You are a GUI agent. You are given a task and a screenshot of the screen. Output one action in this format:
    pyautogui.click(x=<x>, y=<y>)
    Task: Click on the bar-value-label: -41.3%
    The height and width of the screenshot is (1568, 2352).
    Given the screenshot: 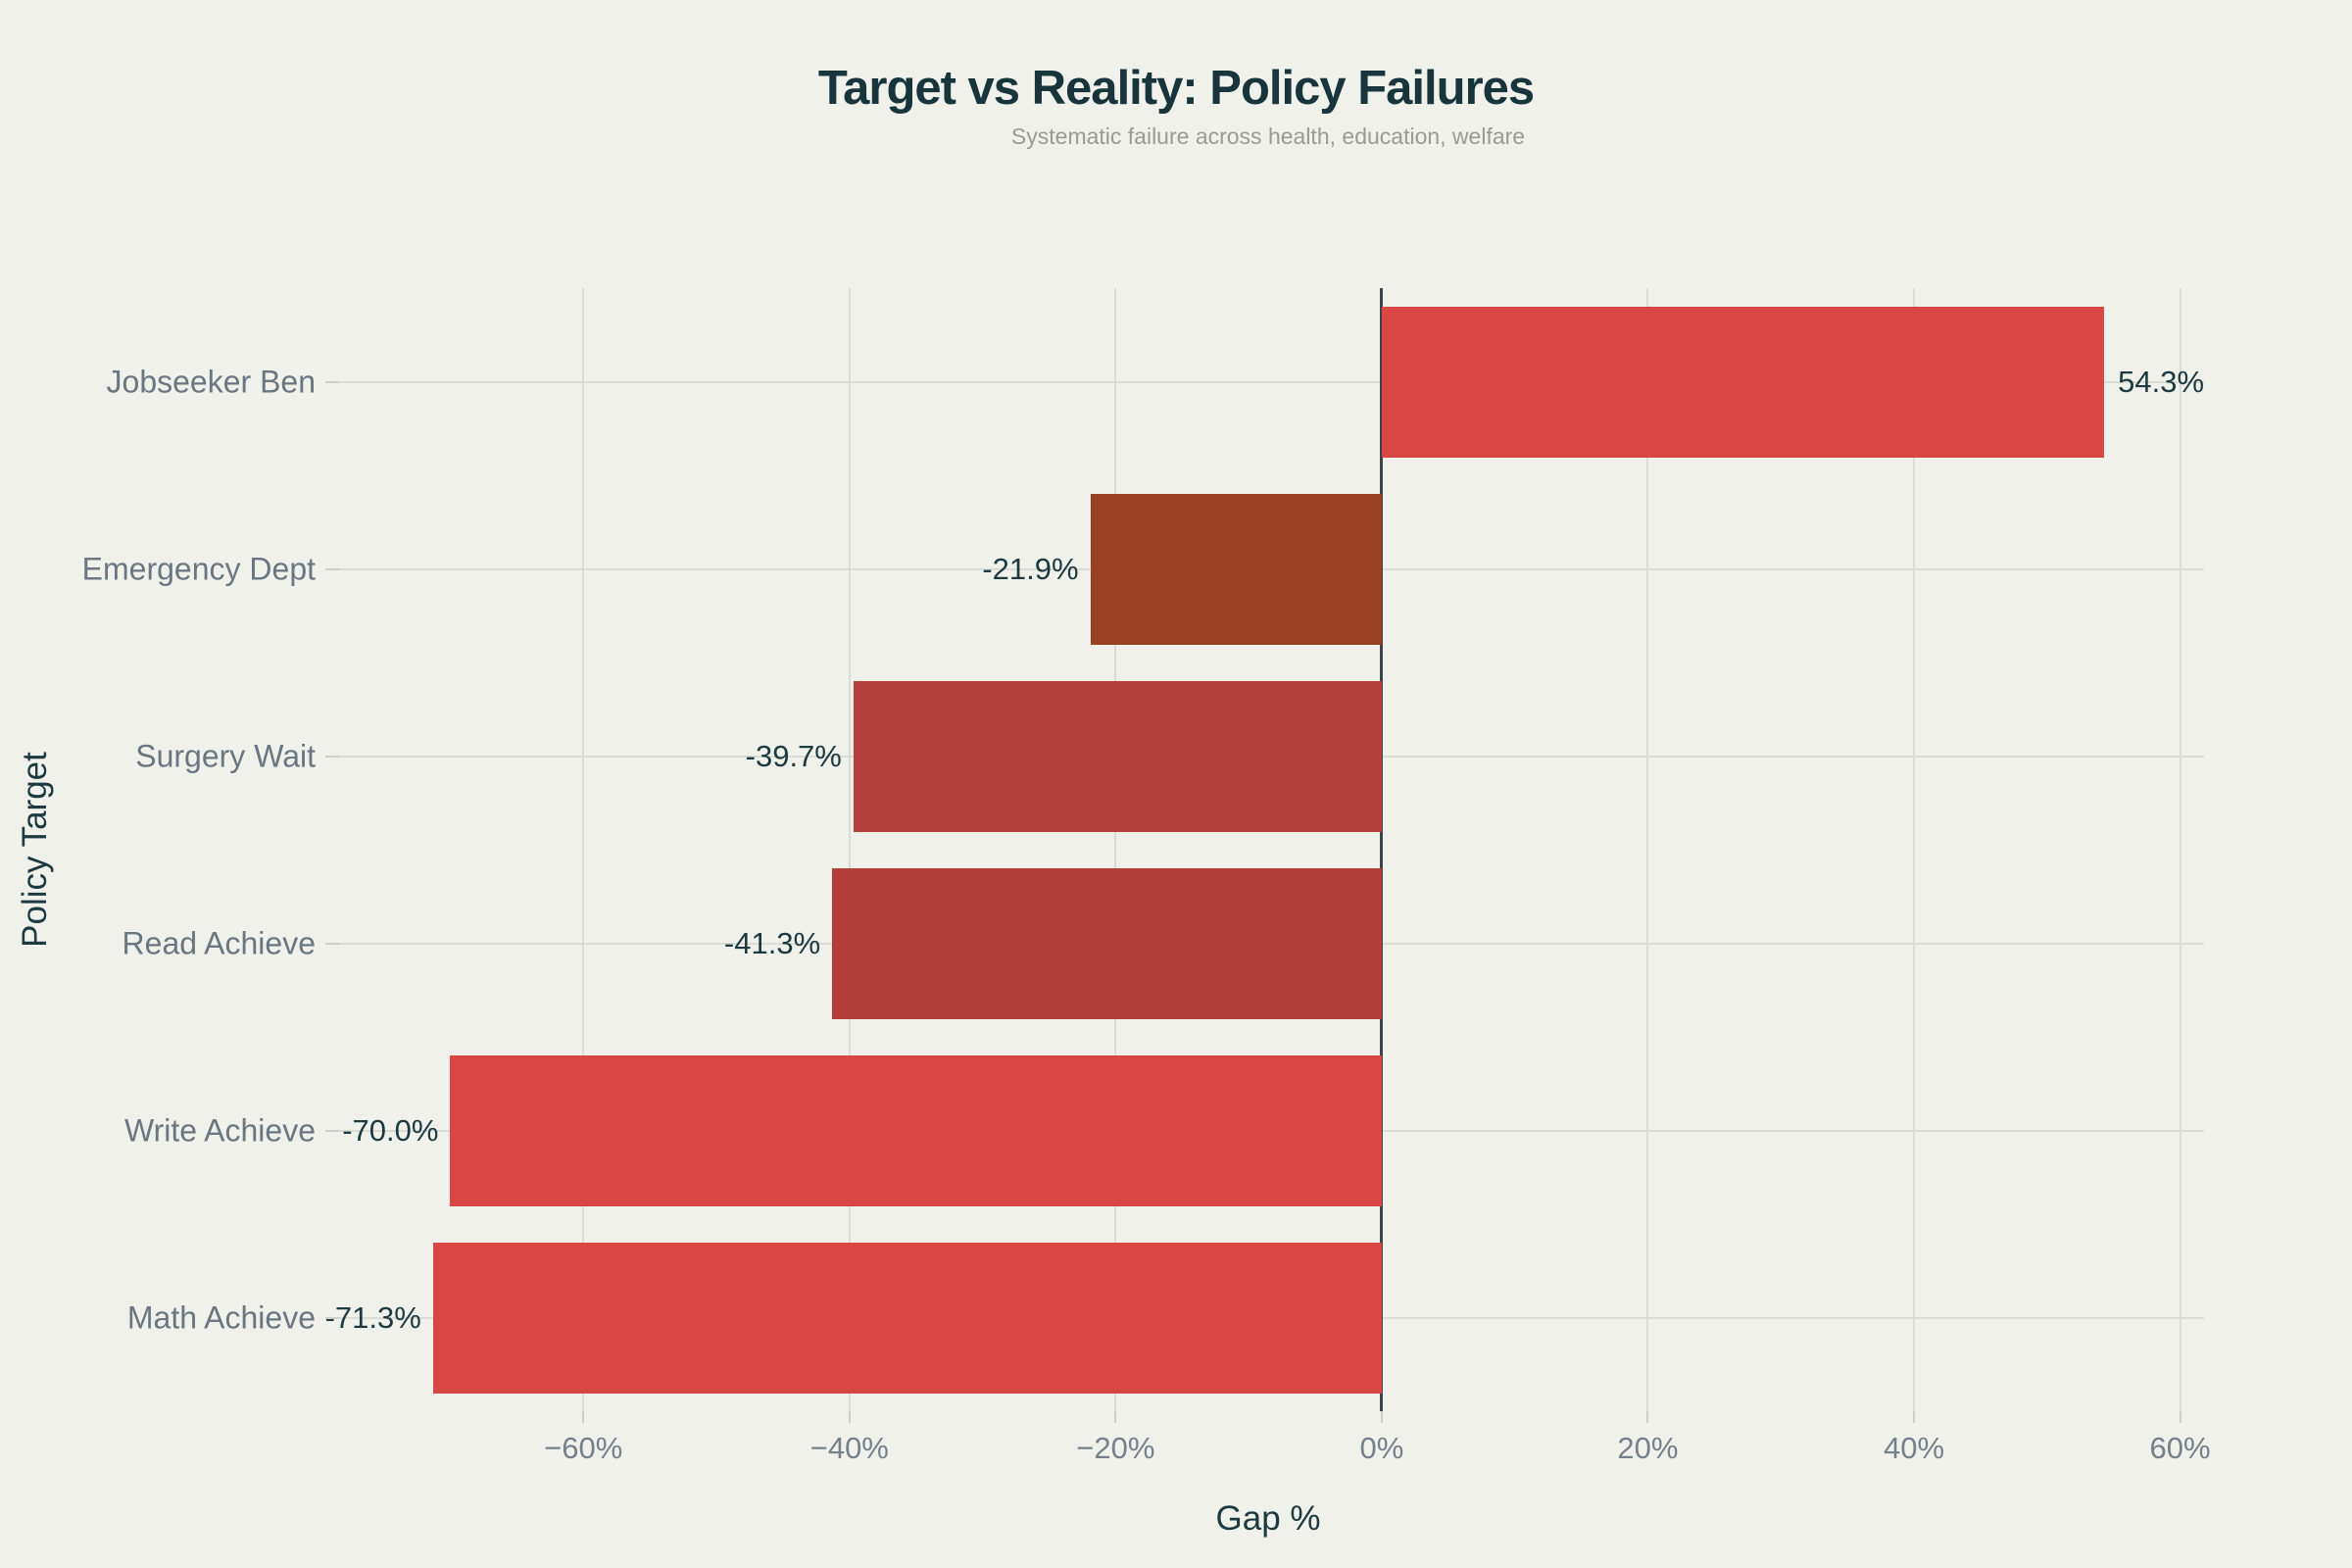 What is the action you would take?
    pyautogui.click(x=772, y=942)
    